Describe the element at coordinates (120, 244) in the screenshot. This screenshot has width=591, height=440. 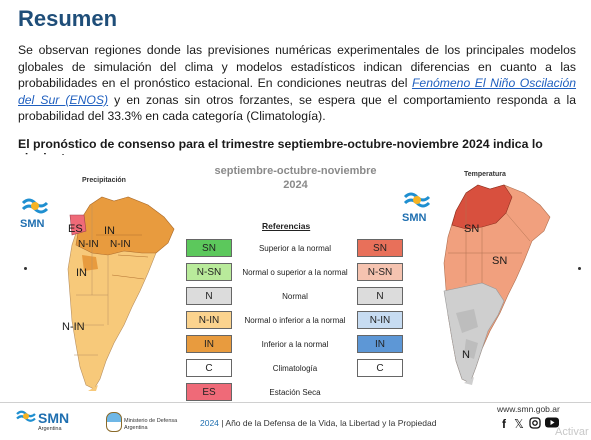
I see `precip-label-nin-northeast: N-IN` at that location.